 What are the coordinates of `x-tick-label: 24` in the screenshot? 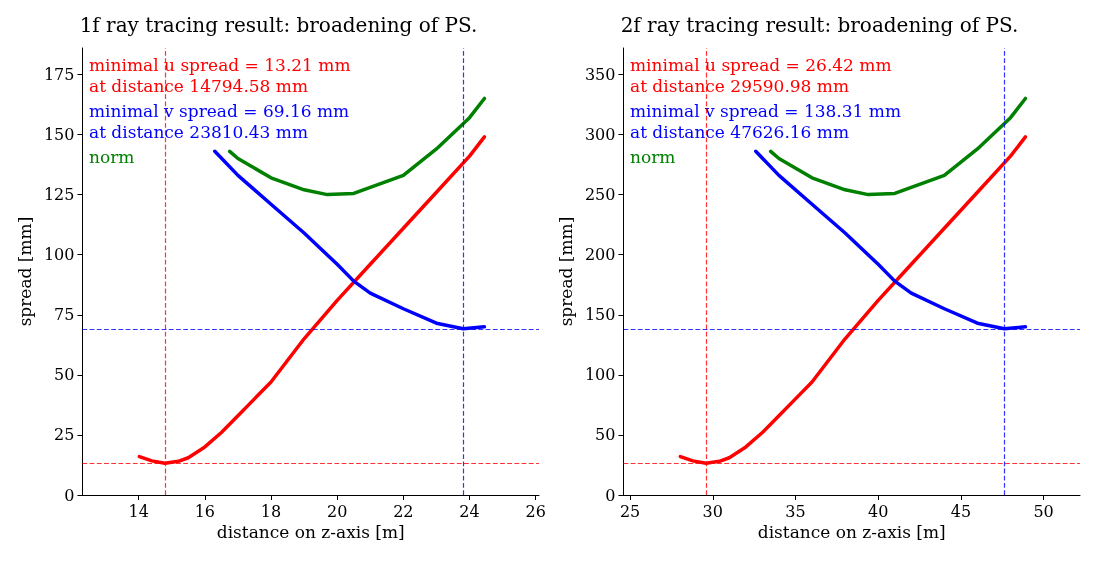 It's located at (469, 511).